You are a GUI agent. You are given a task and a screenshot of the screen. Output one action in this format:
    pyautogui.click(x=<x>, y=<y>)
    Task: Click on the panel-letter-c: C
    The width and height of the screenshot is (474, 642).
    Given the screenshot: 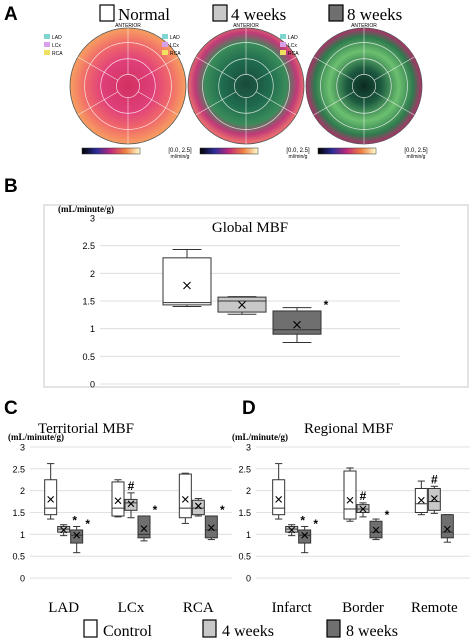 What is the action you would take?
    pyautogui.click(x=11, y=408)
    